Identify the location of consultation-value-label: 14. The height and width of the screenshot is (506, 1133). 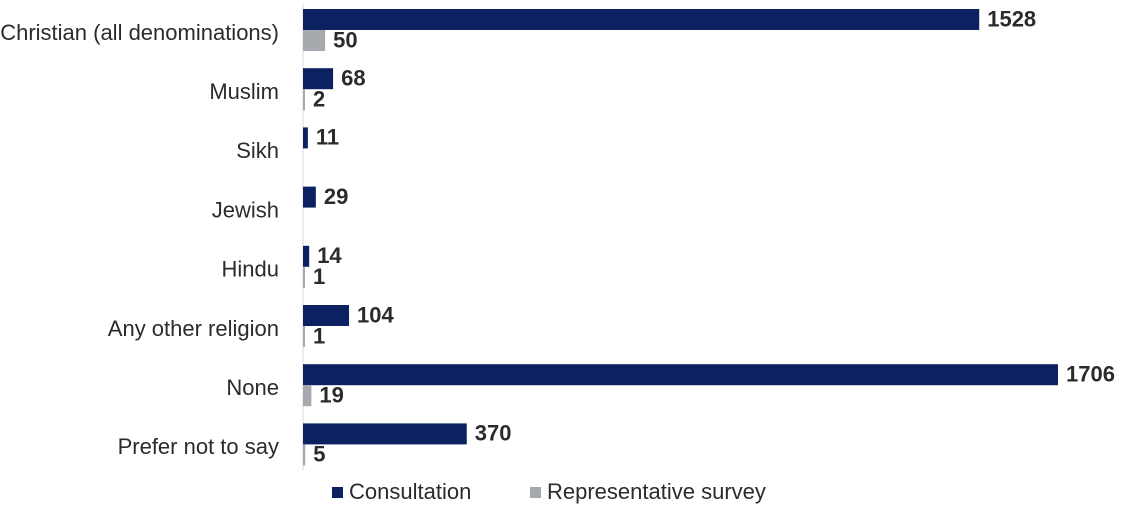
(329, 255).